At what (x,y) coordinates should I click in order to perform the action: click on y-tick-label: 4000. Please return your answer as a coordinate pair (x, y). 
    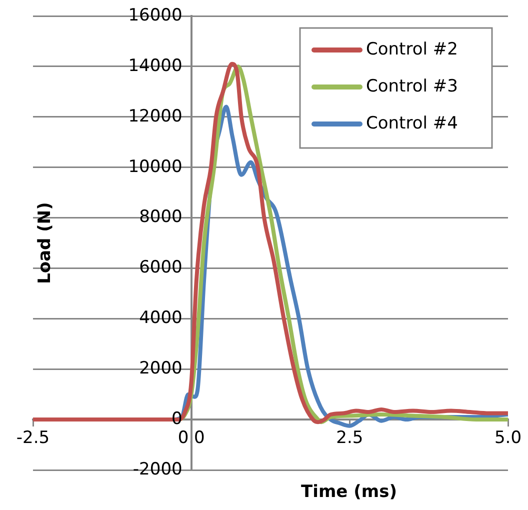
    Looking at the image, I should click on (160, 318).